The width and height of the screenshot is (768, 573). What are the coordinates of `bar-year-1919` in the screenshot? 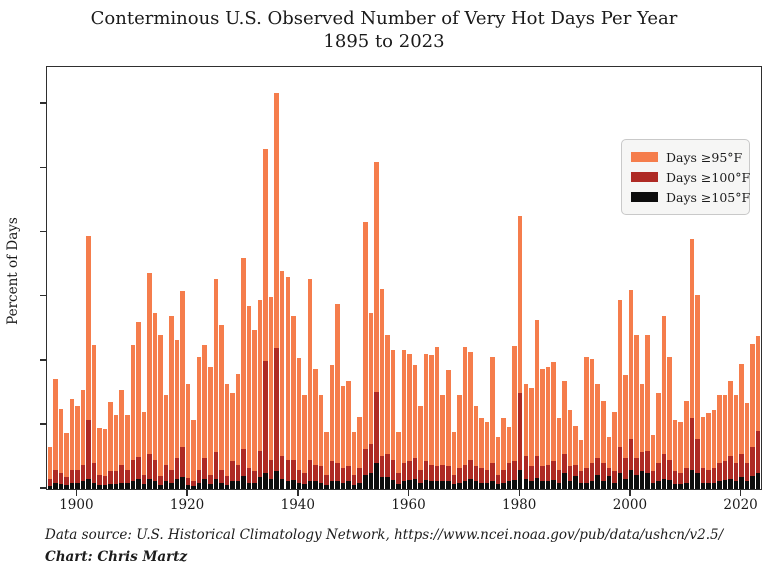 It's located at (182, 278).